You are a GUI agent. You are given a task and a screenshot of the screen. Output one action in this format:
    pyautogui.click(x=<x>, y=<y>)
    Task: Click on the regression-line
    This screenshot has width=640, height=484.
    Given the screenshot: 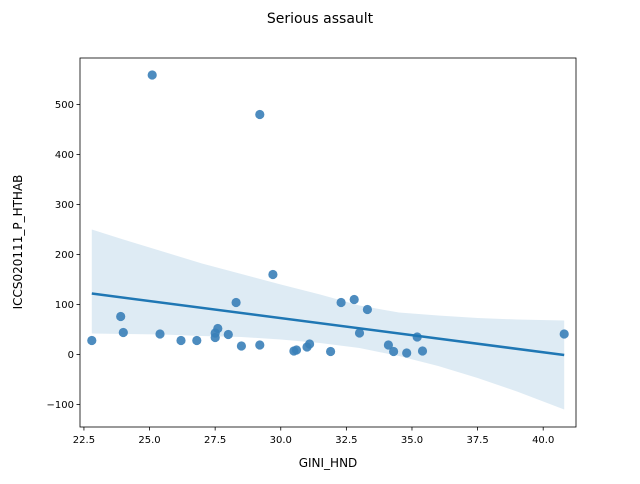 What is the action you would take?
    pyautogui.click(x=328, y=324)
    